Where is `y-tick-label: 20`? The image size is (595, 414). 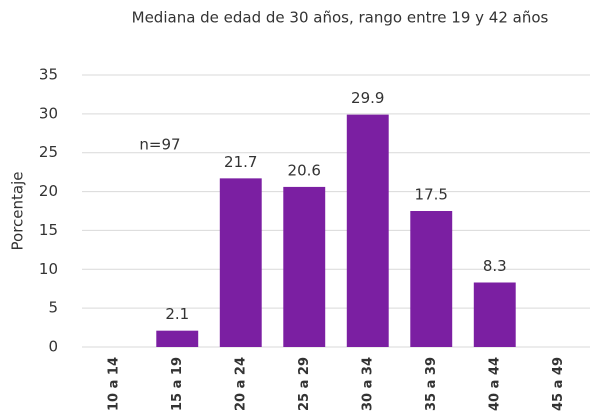
y-tick-label: 20 is located at coordinates (48, 191).